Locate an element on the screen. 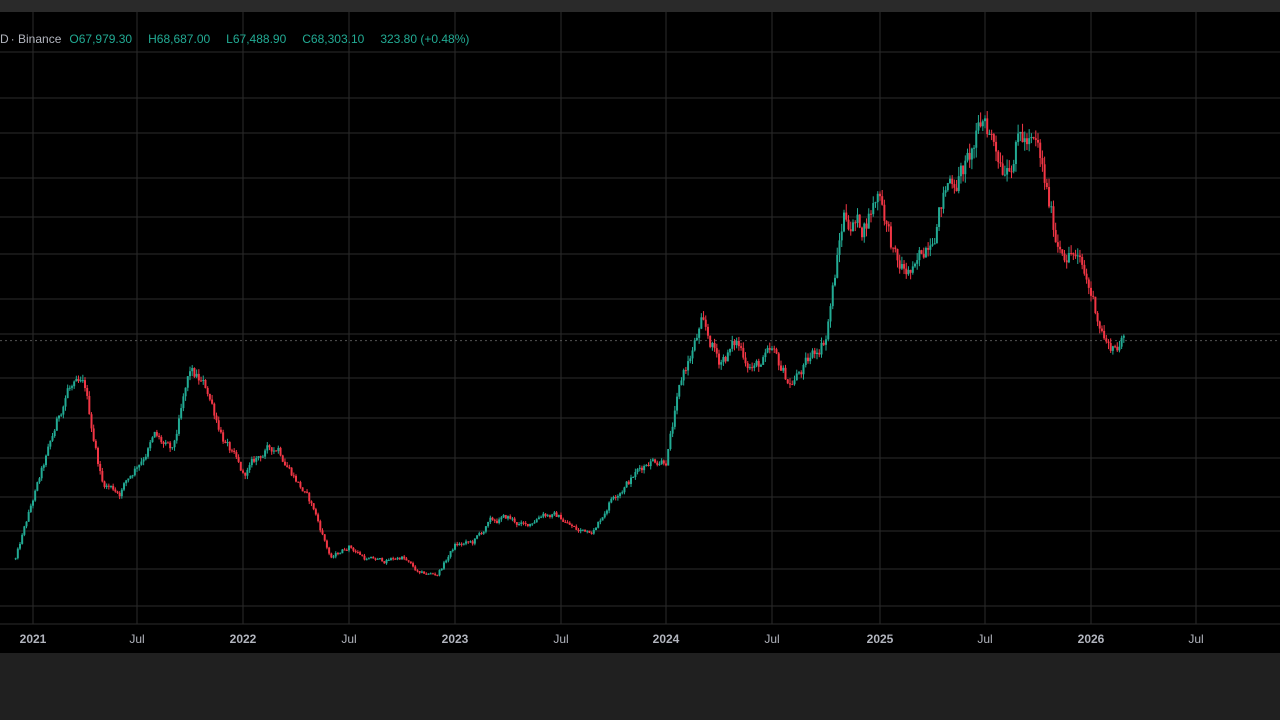 The width and height of the screenshot is (1280, 720). x-tick-label: 2025 is located at coordinates (880, 639).